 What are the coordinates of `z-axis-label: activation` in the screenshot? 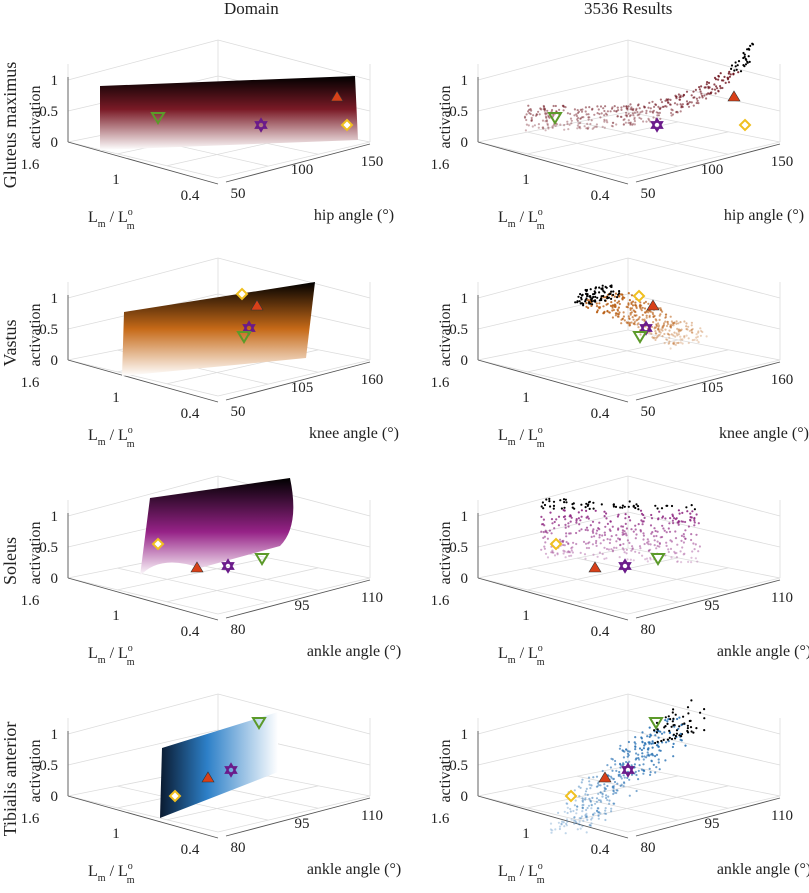 It's located at (445, 116).